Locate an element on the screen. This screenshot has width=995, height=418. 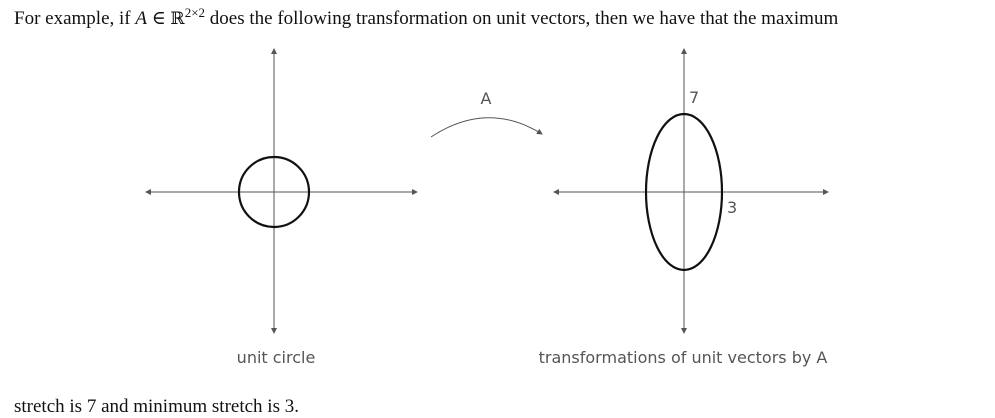
left-caption: unit circle is located at coordinates (276, 357).